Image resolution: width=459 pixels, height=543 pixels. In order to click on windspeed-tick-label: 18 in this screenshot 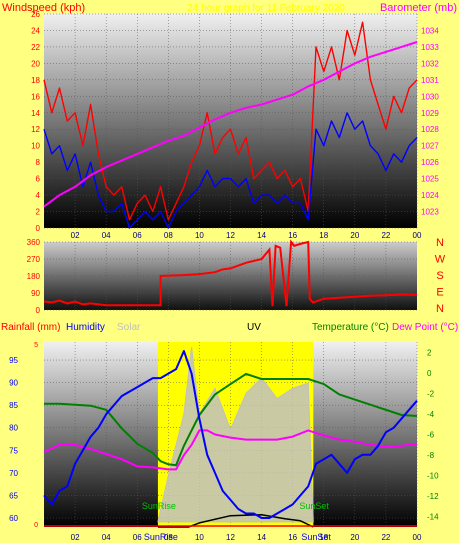, I will do `click(35, 80)`.